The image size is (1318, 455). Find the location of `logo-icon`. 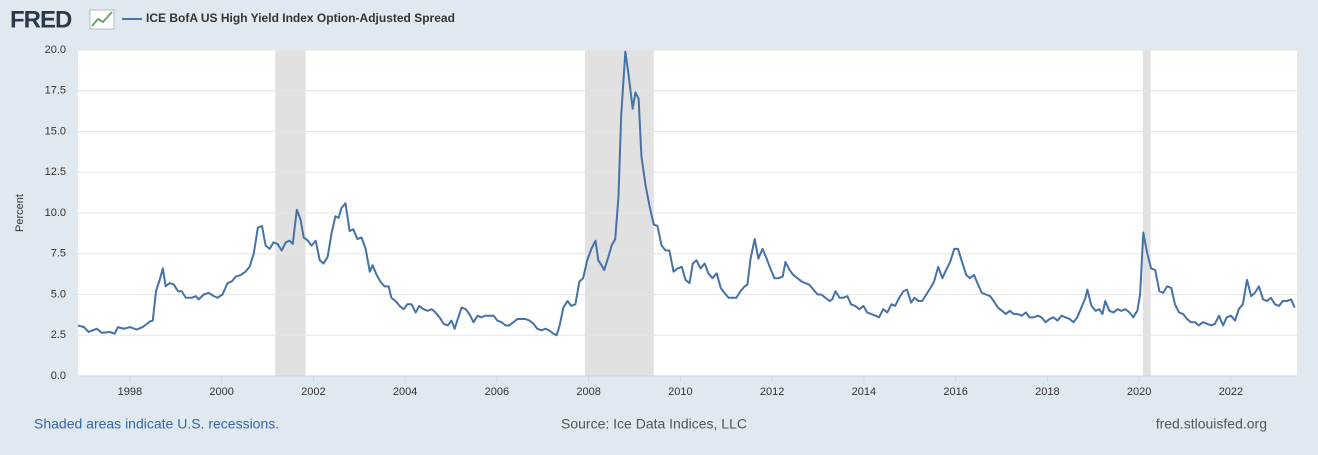

logo-icon is located at coordinates (102, 19).